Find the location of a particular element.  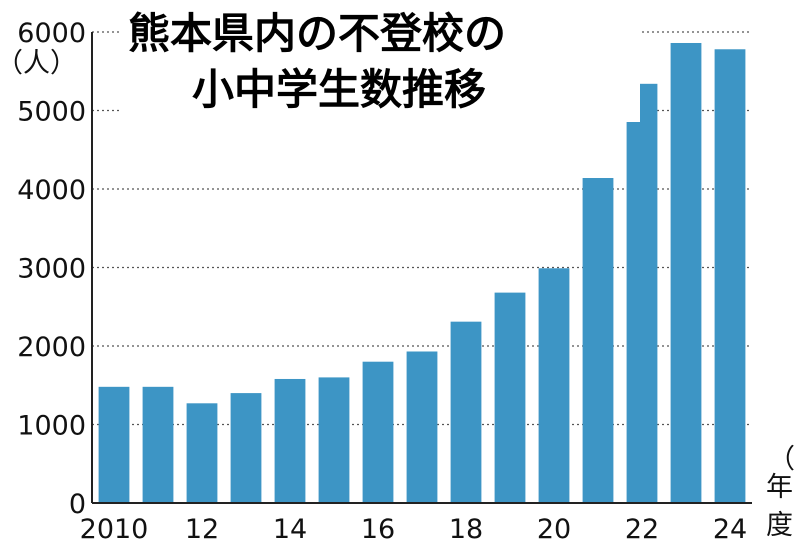

x-tick-label: 14 is located at coordinates (290, 529).